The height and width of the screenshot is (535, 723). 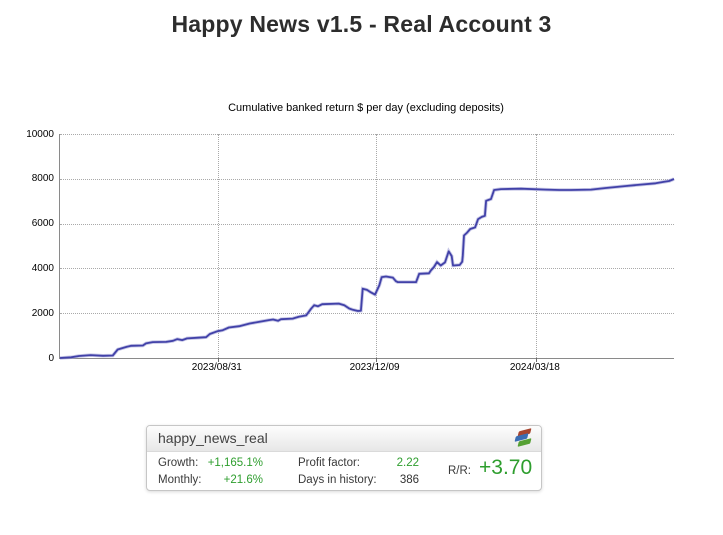 I want to click on profit-factor-value: 2.22, so click(x=407, y=463).